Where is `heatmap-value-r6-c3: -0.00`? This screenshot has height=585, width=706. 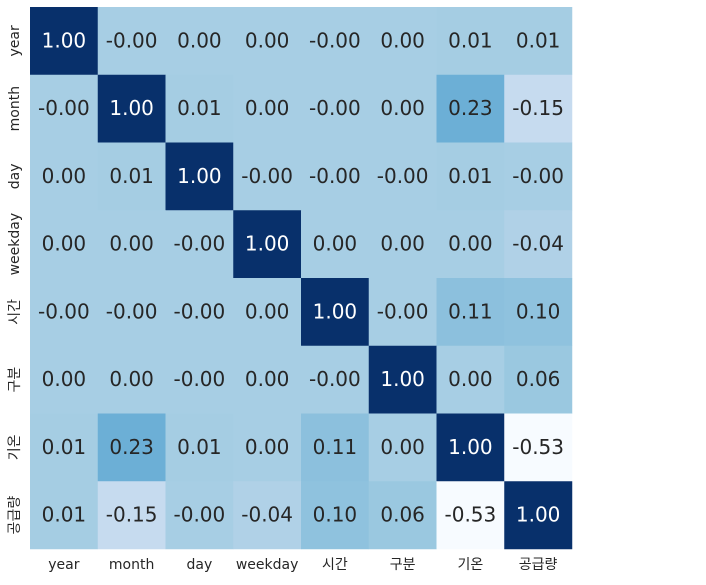
heatmap-value-r6-c3: -0.00 is located at coordinates (200, 379).